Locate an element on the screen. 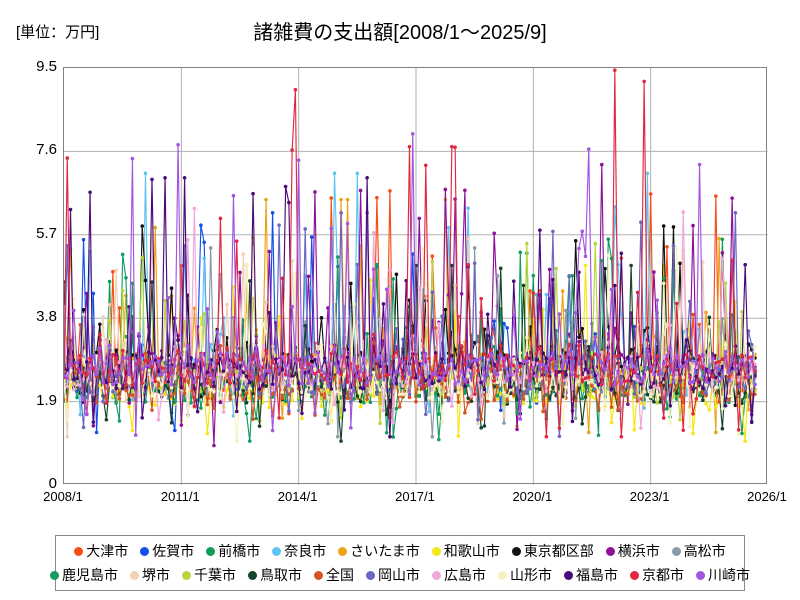  legend-item: 大津市 is located at coordinates (101, 551).